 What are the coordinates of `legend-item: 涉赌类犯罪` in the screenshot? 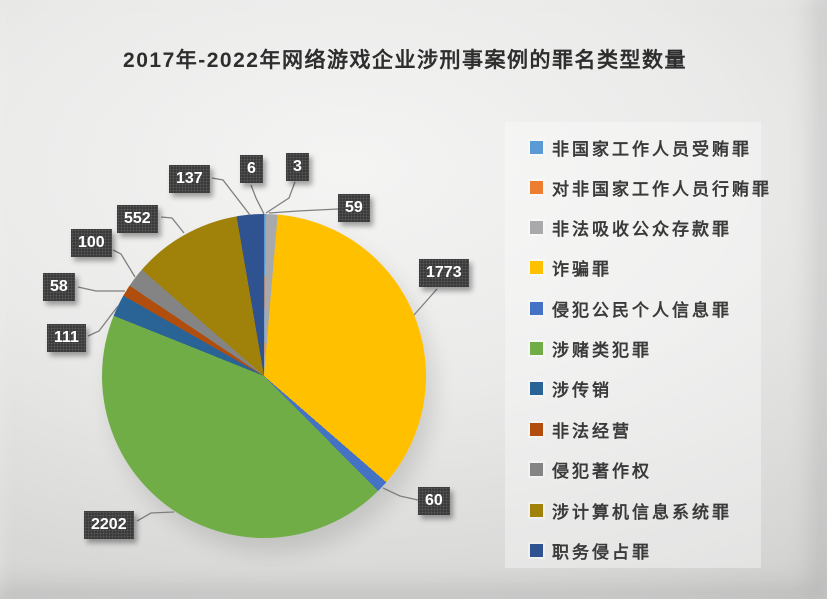 It's located at (591, 349).